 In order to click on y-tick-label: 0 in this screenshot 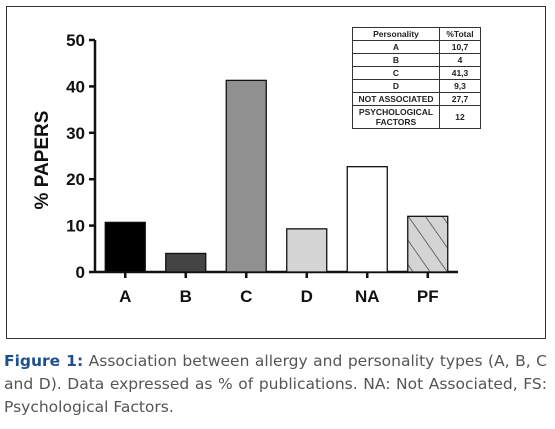, I will do `click(80, 272)`.